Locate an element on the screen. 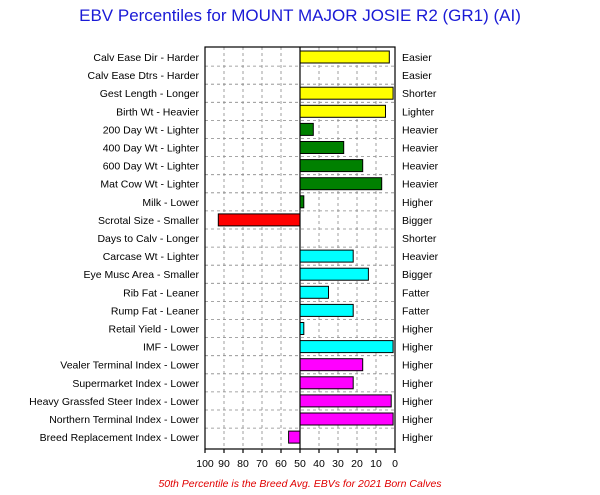 The image size is (600, 495). trait-label: Eye Musc Area - Smaller is located at coordinates (141, 275).